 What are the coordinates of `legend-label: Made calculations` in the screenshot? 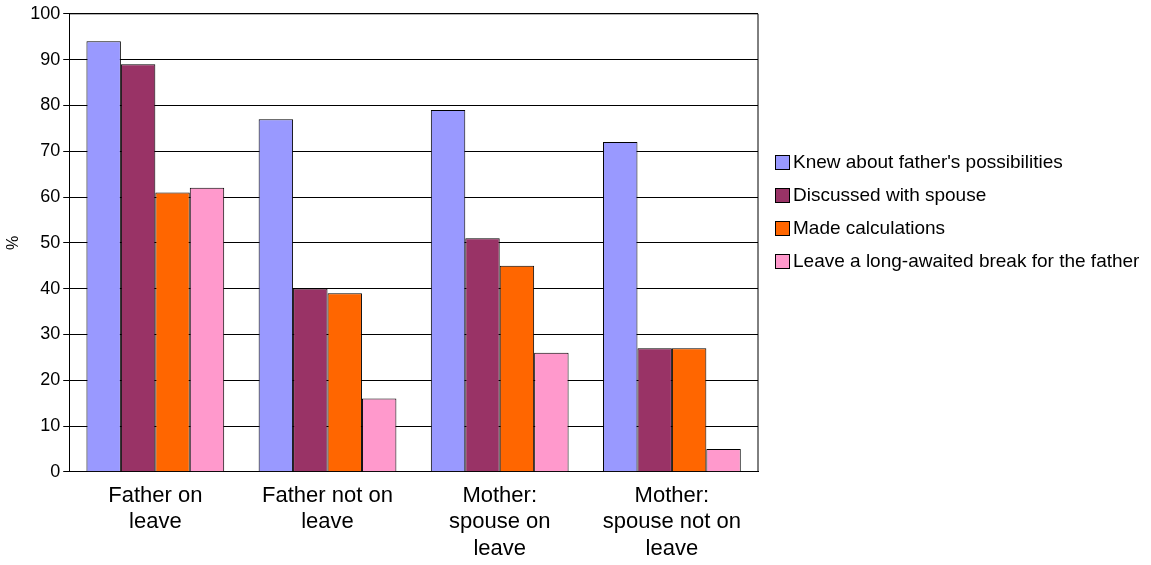 It's located at (869, 227).